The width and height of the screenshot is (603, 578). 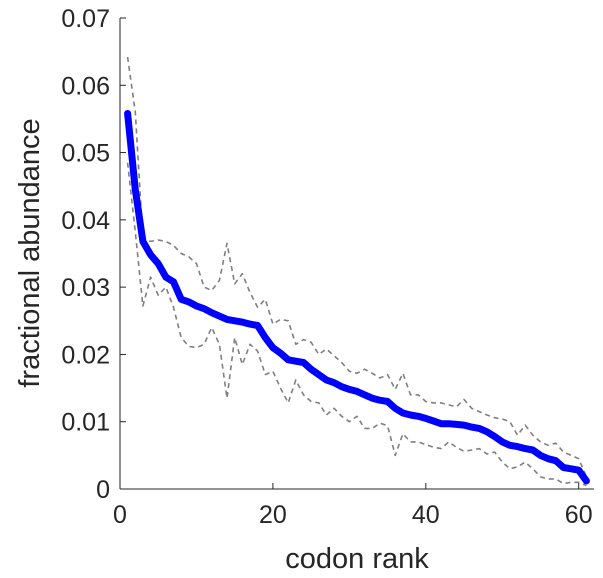 I want to click on y-tick-label: 0.04, so click(x=85, y=221).